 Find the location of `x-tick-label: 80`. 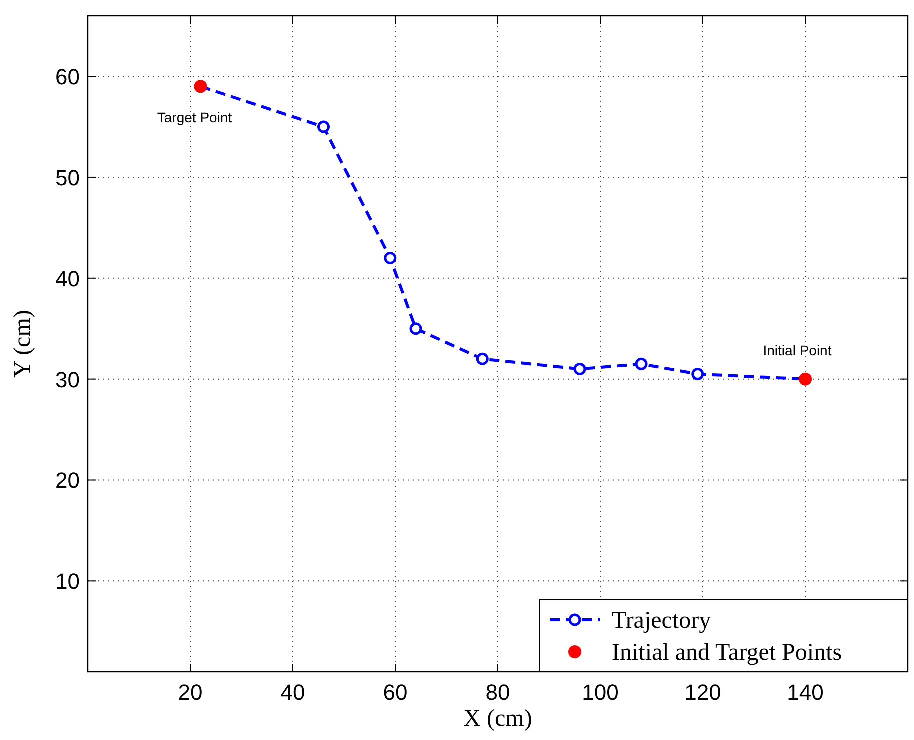

x-tick-label: 80 is located at coordinates (498, 692).